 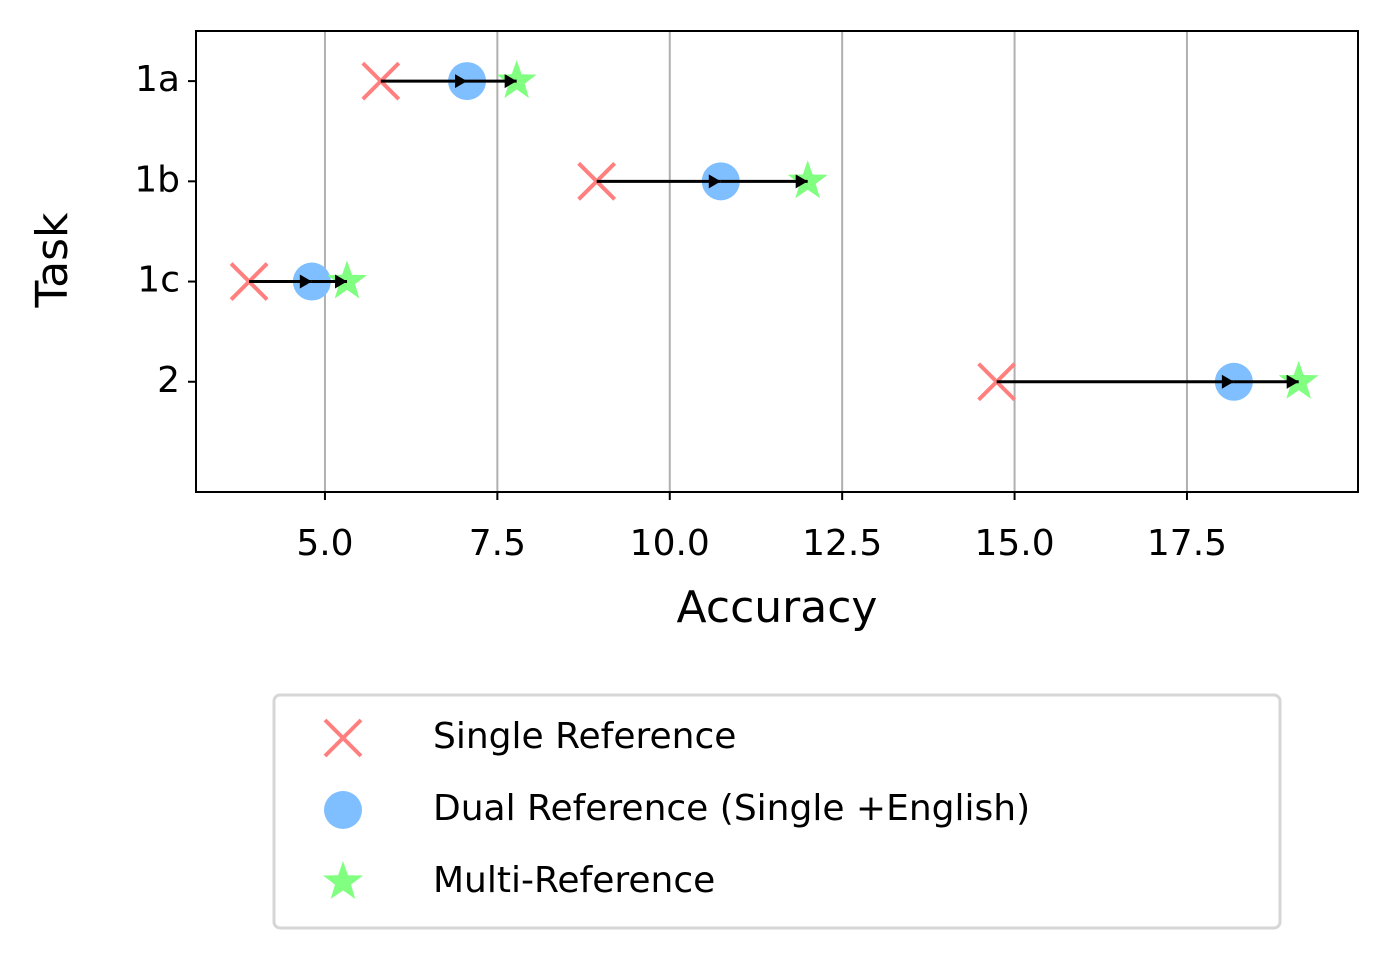 What do you see at coordinates (574, 880) in the screenshot?
I see `legend-label: Multi-Reference` at bounding box center [574, 880].